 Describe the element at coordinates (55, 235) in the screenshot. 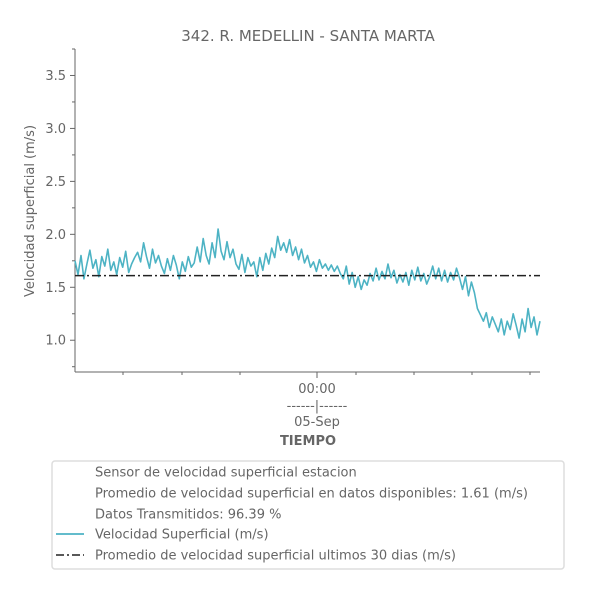

I see `y-tick-label: 2.0` at that location.